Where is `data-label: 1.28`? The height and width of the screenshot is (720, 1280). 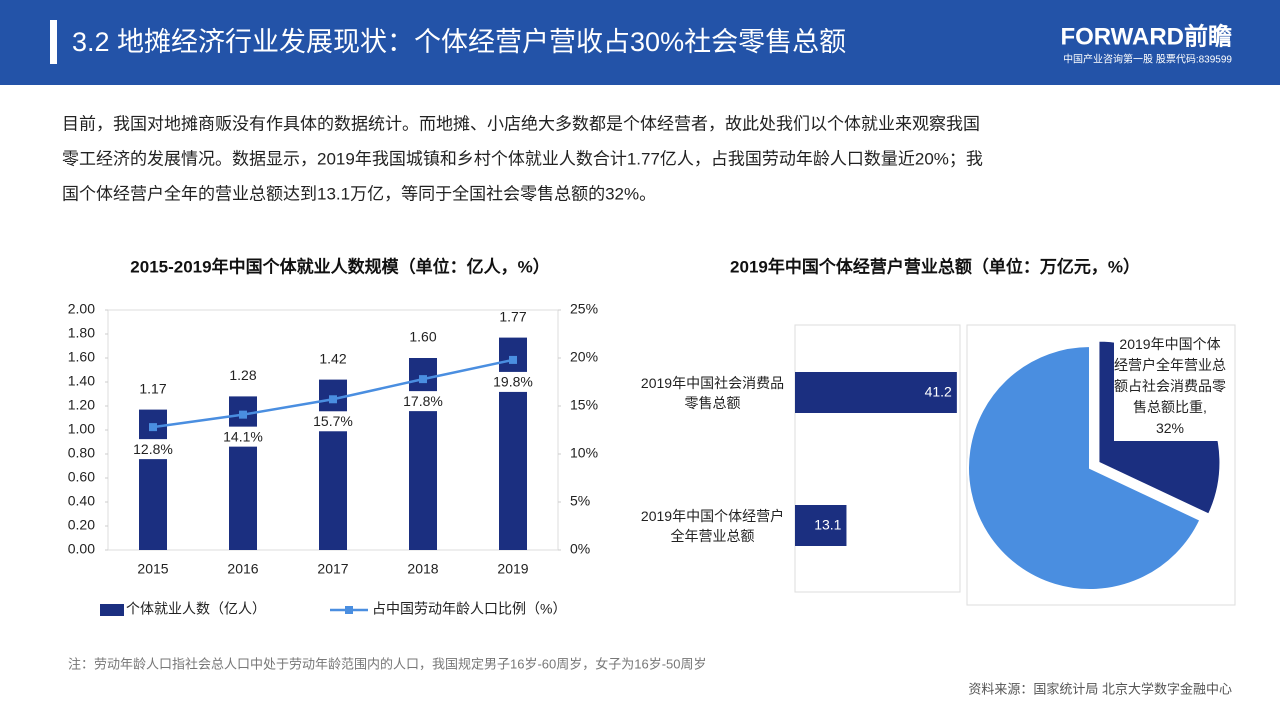 data-label: 1.28 is located at coordinates (242, 375).